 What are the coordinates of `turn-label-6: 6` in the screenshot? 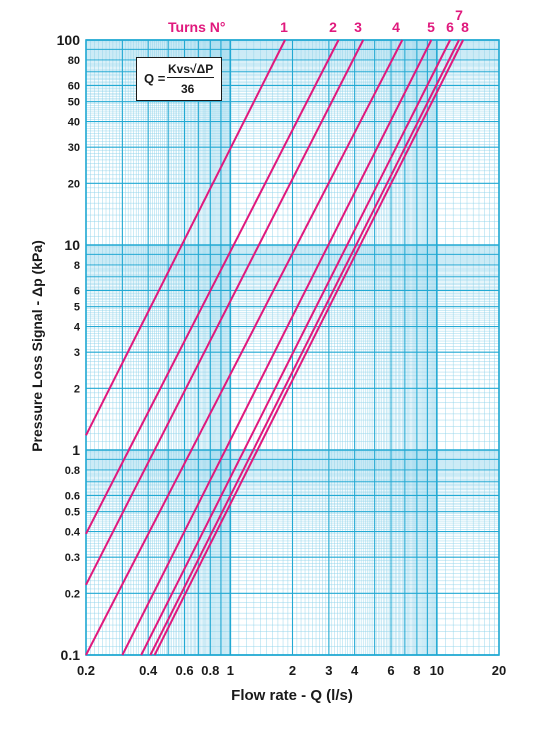 It's located at (450, 27).